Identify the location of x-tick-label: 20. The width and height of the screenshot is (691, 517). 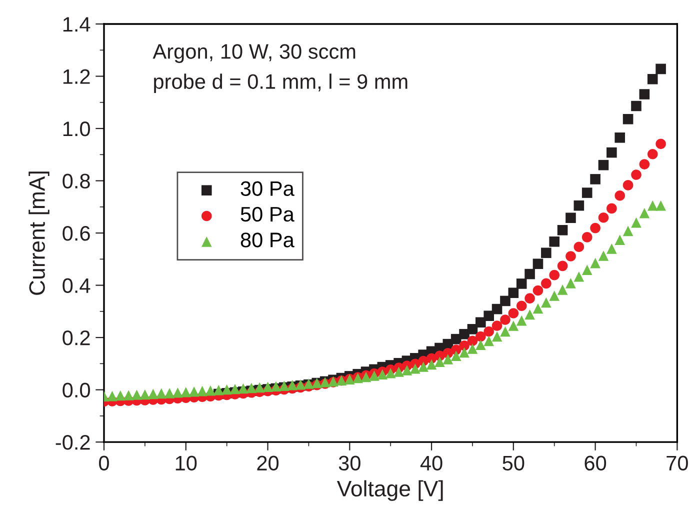
(268, 463).